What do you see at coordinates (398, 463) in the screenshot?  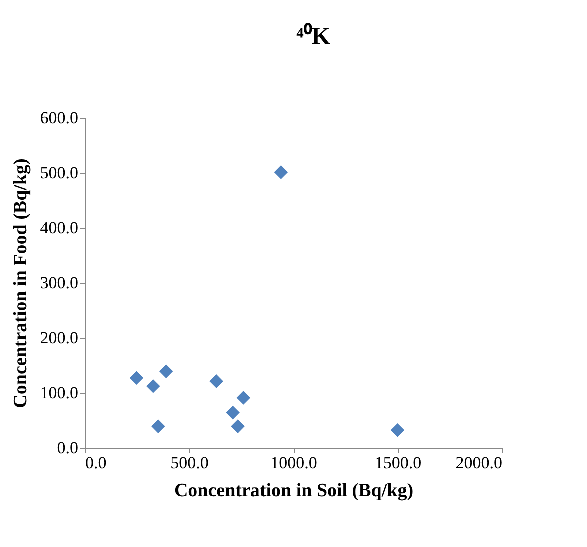 I see `x-tick-label: 1500.0` at bounding box center [398, 463].